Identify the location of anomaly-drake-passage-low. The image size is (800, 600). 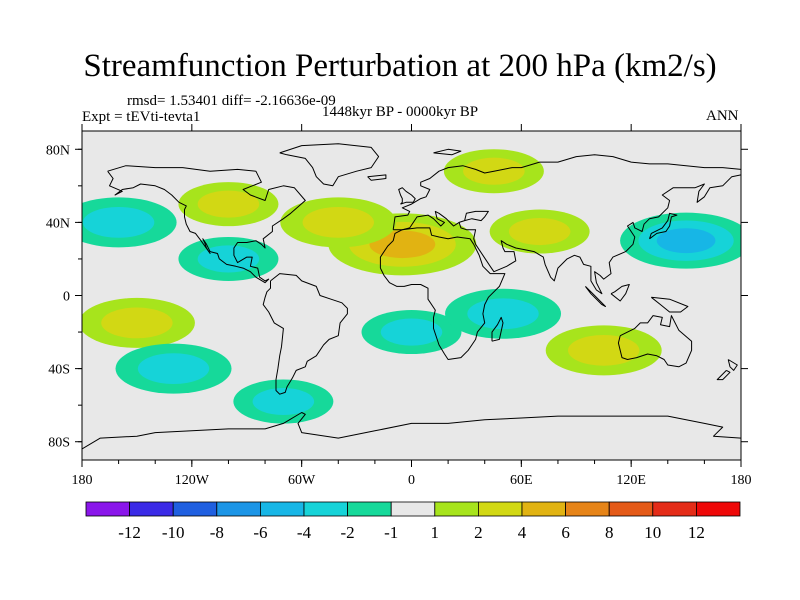
(283, 401).